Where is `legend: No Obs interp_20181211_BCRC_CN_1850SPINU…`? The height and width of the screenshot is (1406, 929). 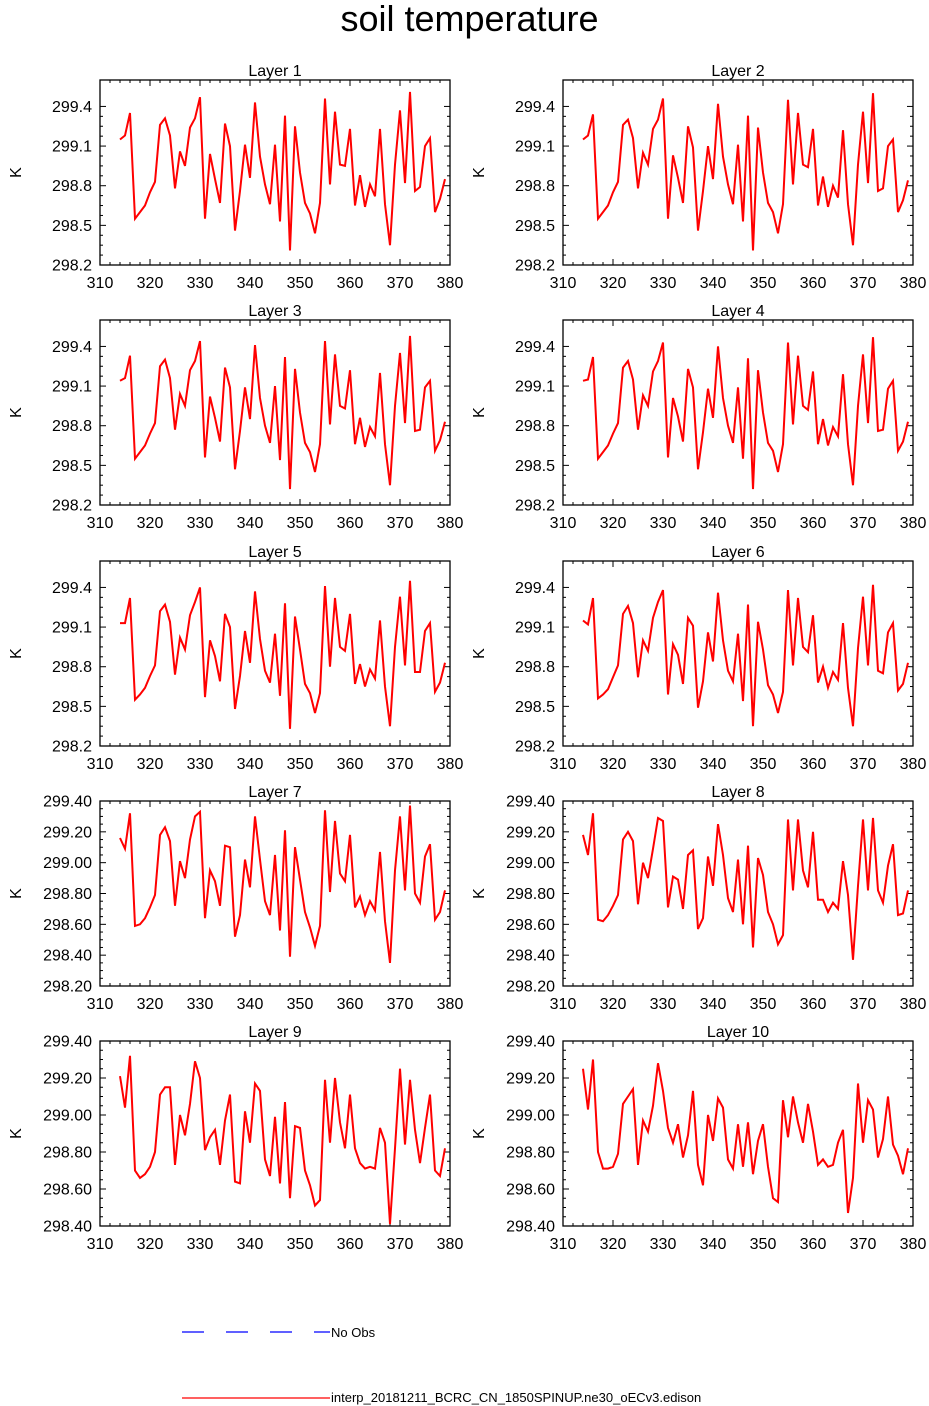 legend: No Obs interp_20181211_BCRC_CN_1850SPINU… is located at coordinates (464, 1358).